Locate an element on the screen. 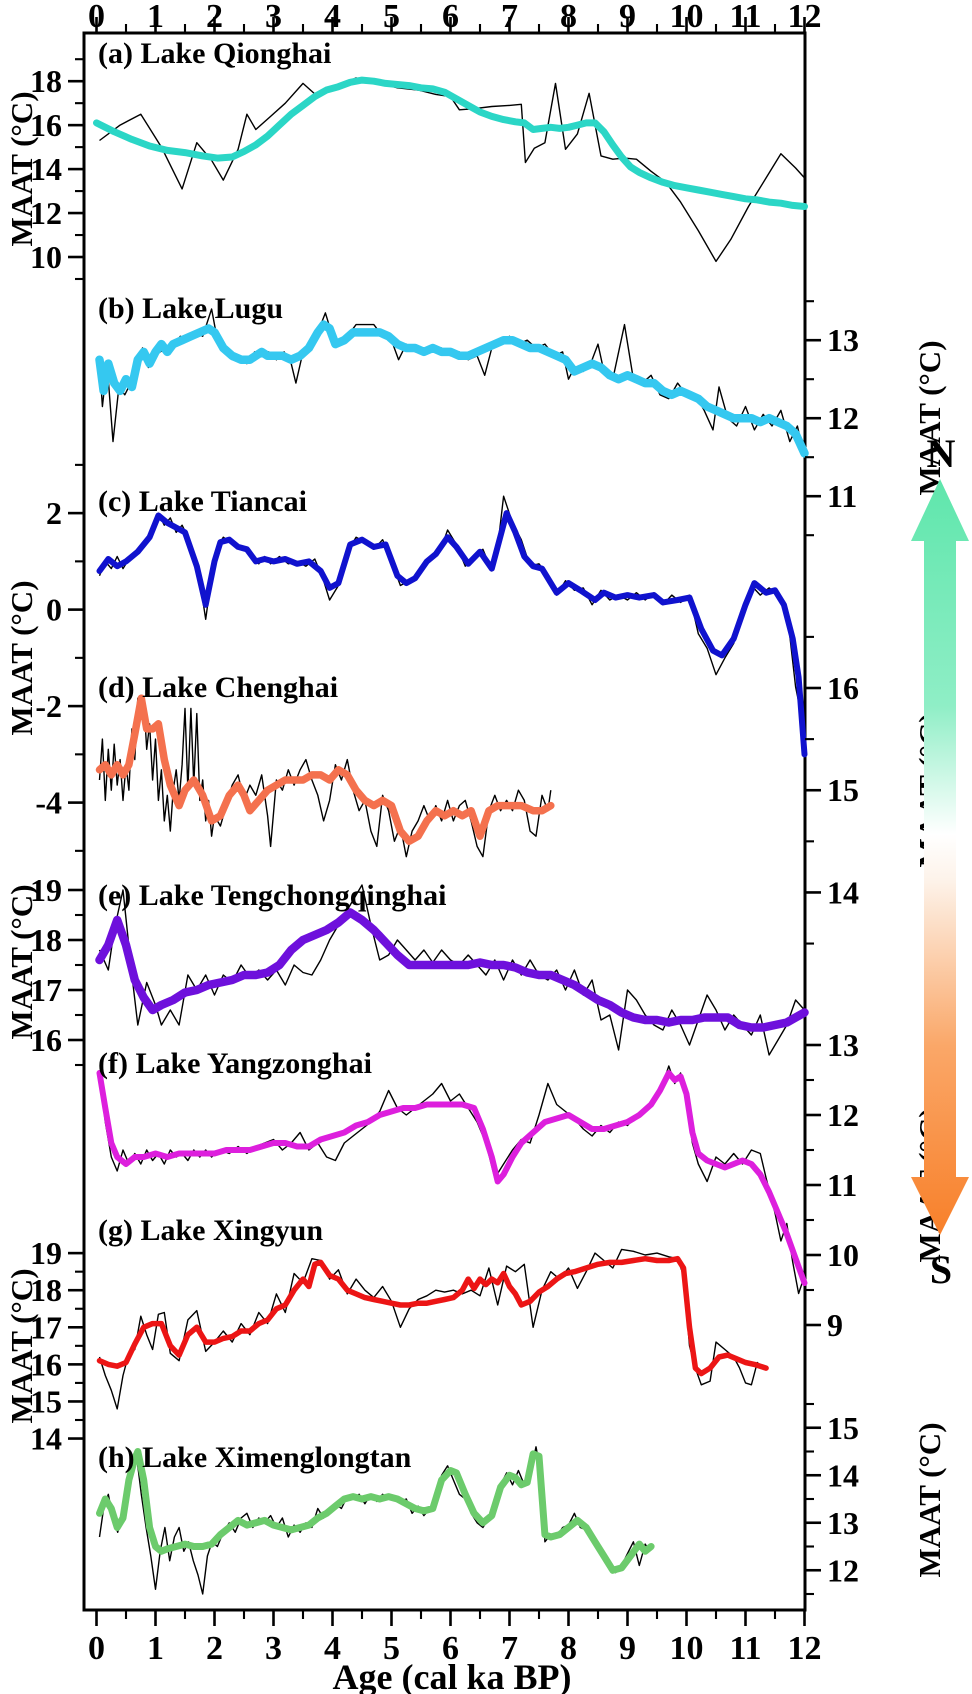  lake-qionghai-raw-line is located at coordinates (452, 170).